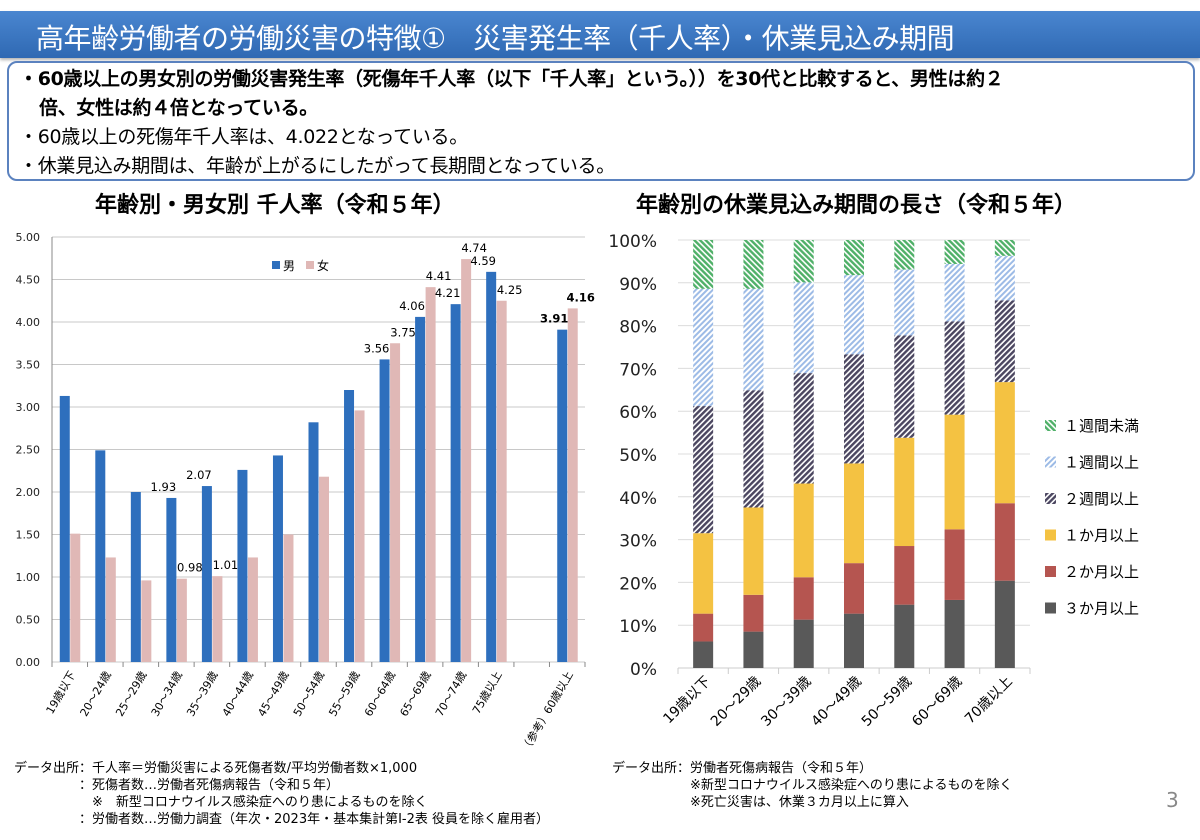 Image resolution: width=1200 pixels, height=840 pixels. What do you see at coordinates (243, 137) in the screenshot?
I see `summary-line: ・60歳以上の死傷年千人率は、4.022となっている。` at bounding box center [243, 137].